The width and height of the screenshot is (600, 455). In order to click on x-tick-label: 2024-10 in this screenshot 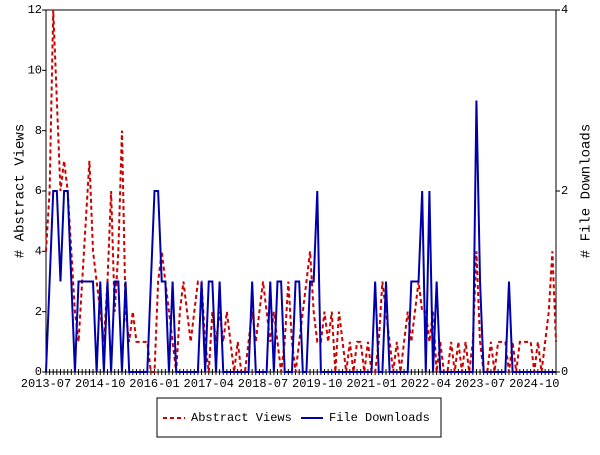, I will do `click(534, 384)`.